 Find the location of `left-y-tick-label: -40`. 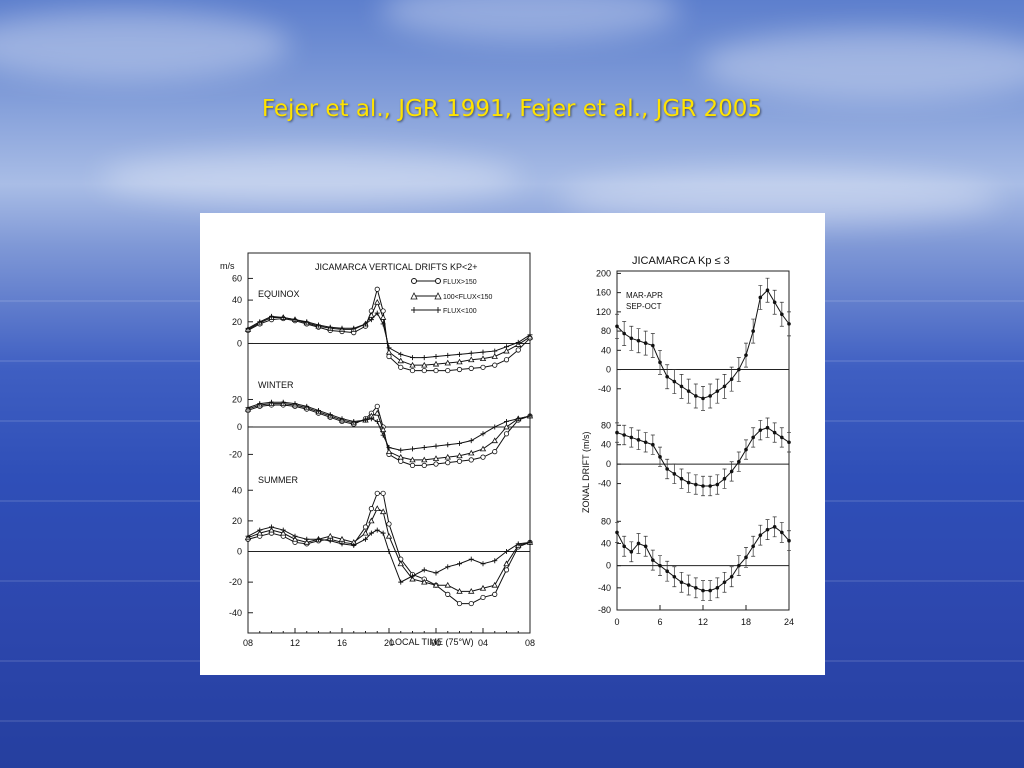

left-y-tick-label: -40 is located at coordinates (235, 613).